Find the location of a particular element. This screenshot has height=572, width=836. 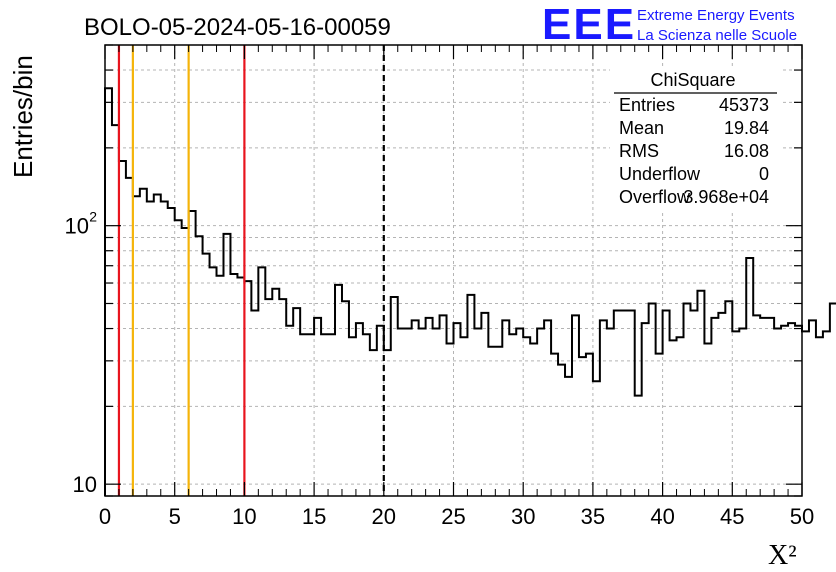

x-tick-label: 35 is located at coordinates (593, 516).